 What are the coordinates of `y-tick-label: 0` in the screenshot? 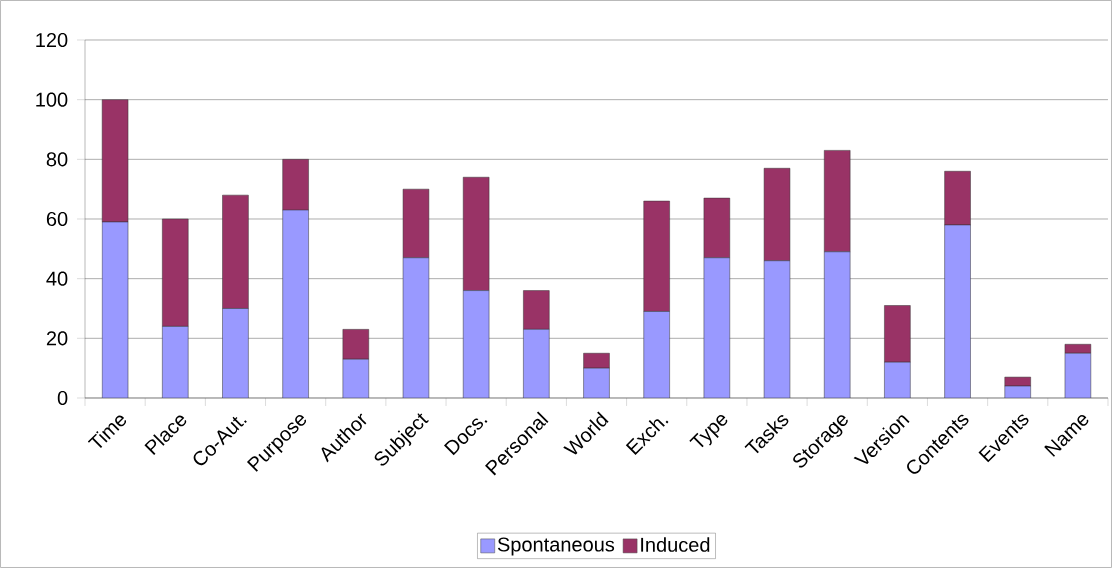 It's located at (62, 398).